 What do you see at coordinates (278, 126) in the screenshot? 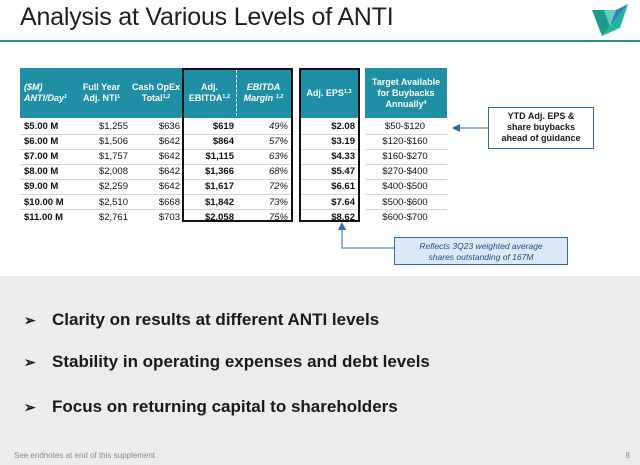
I see `ebitda-margin-cell: 49%` at bounding box center [278, 126].